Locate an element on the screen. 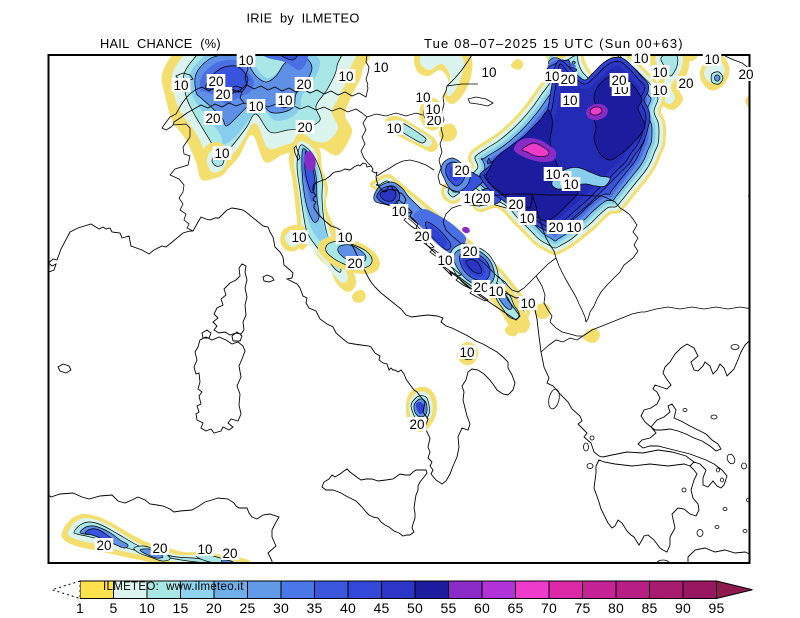 Image resolution: width=800 pixels, height=618 pixels. svg-text: 65 is located at coordinates (516, 608).